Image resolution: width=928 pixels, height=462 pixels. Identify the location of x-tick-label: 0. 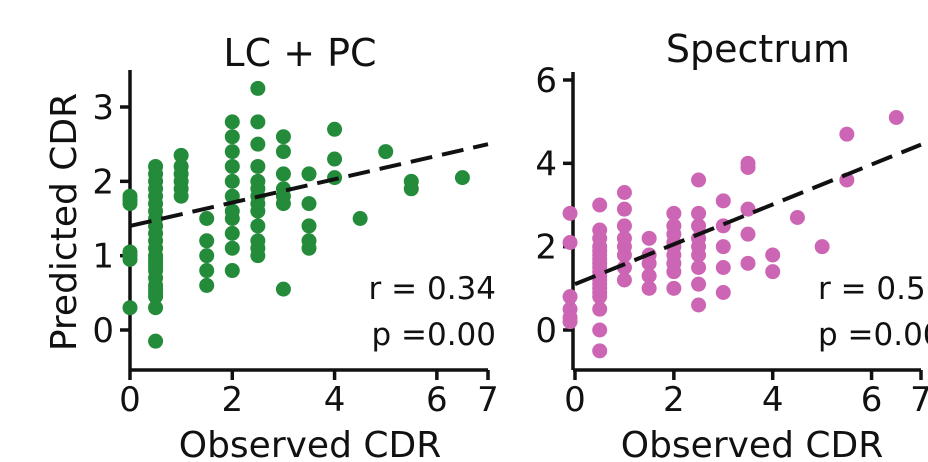
(130, 400).